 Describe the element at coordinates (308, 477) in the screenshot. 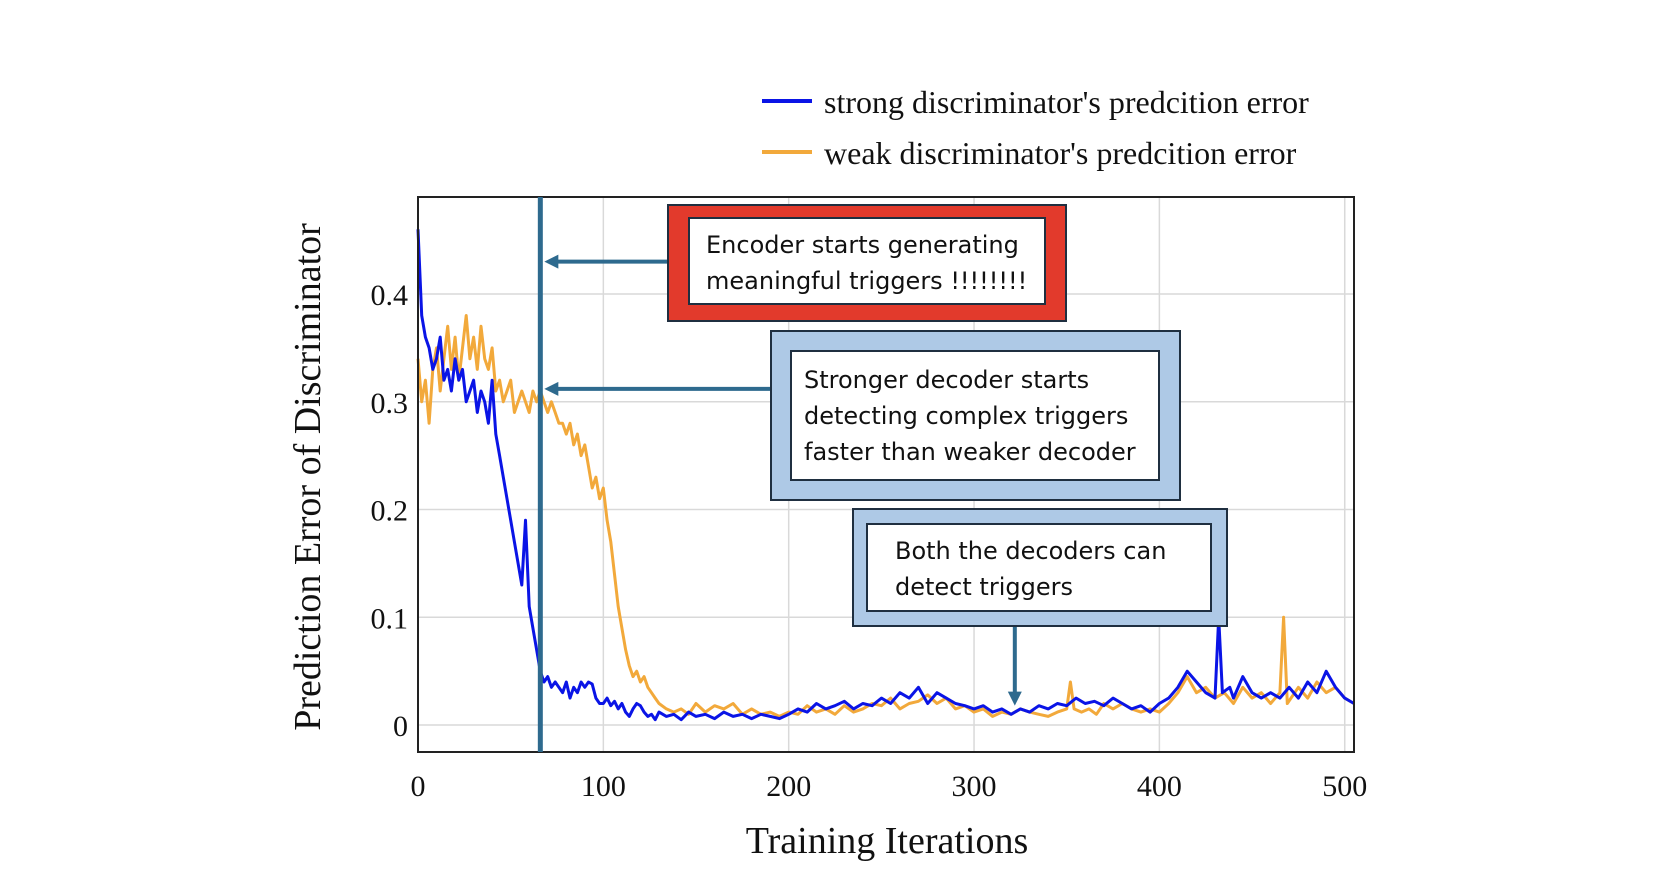

I see `y-axis-title: Prediction Error of Discriminator` at that location.